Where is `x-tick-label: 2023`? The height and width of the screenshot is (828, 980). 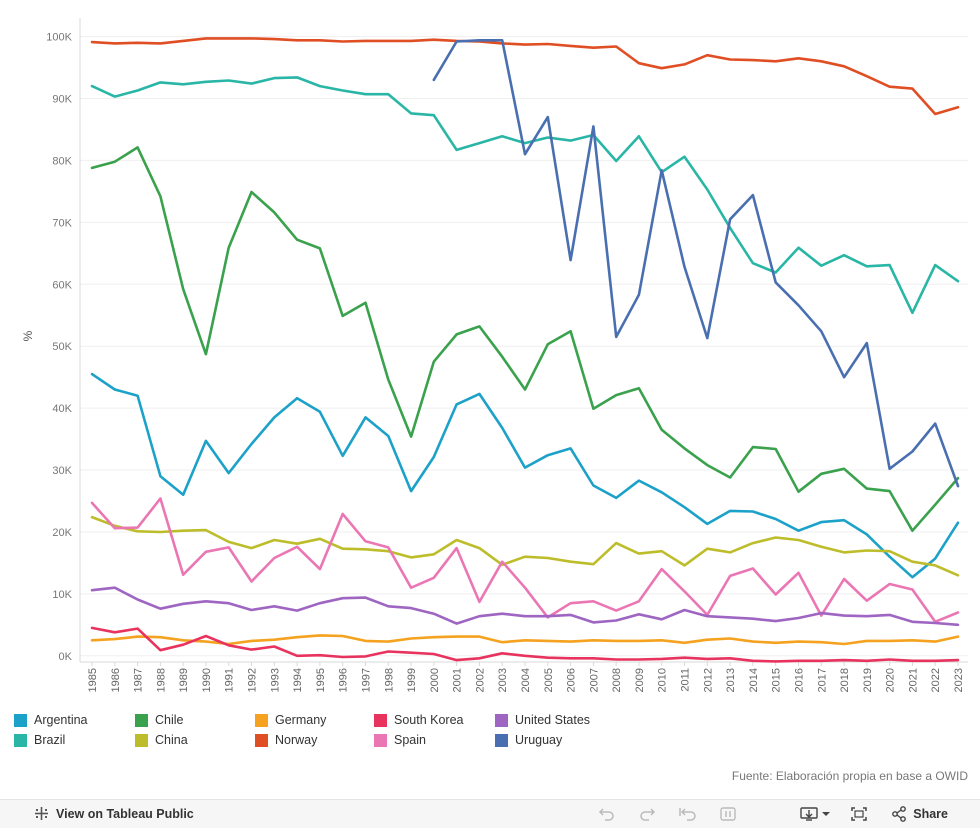 x-tick-label: 2023 is located at coordinates (959, 680).